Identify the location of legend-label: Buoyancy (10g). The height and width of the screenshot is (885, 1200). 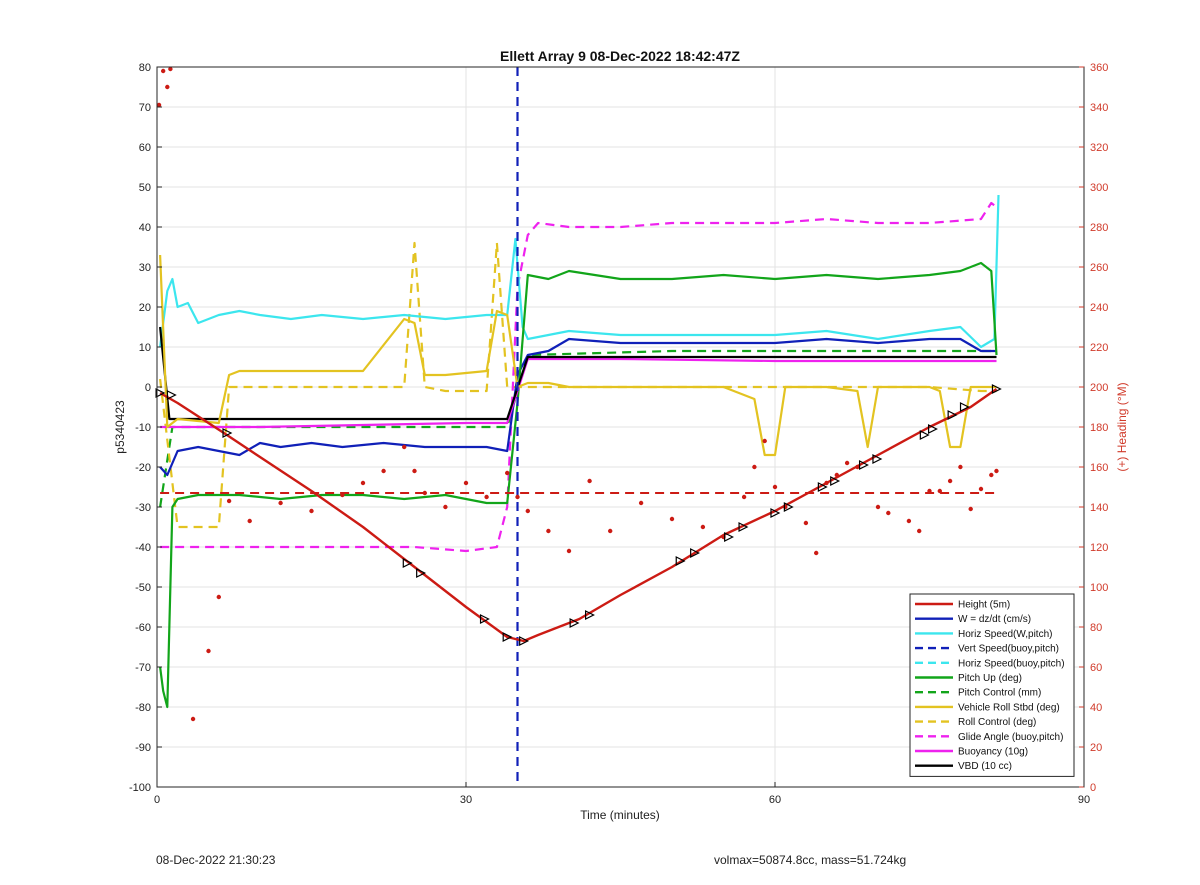
(993, 752).